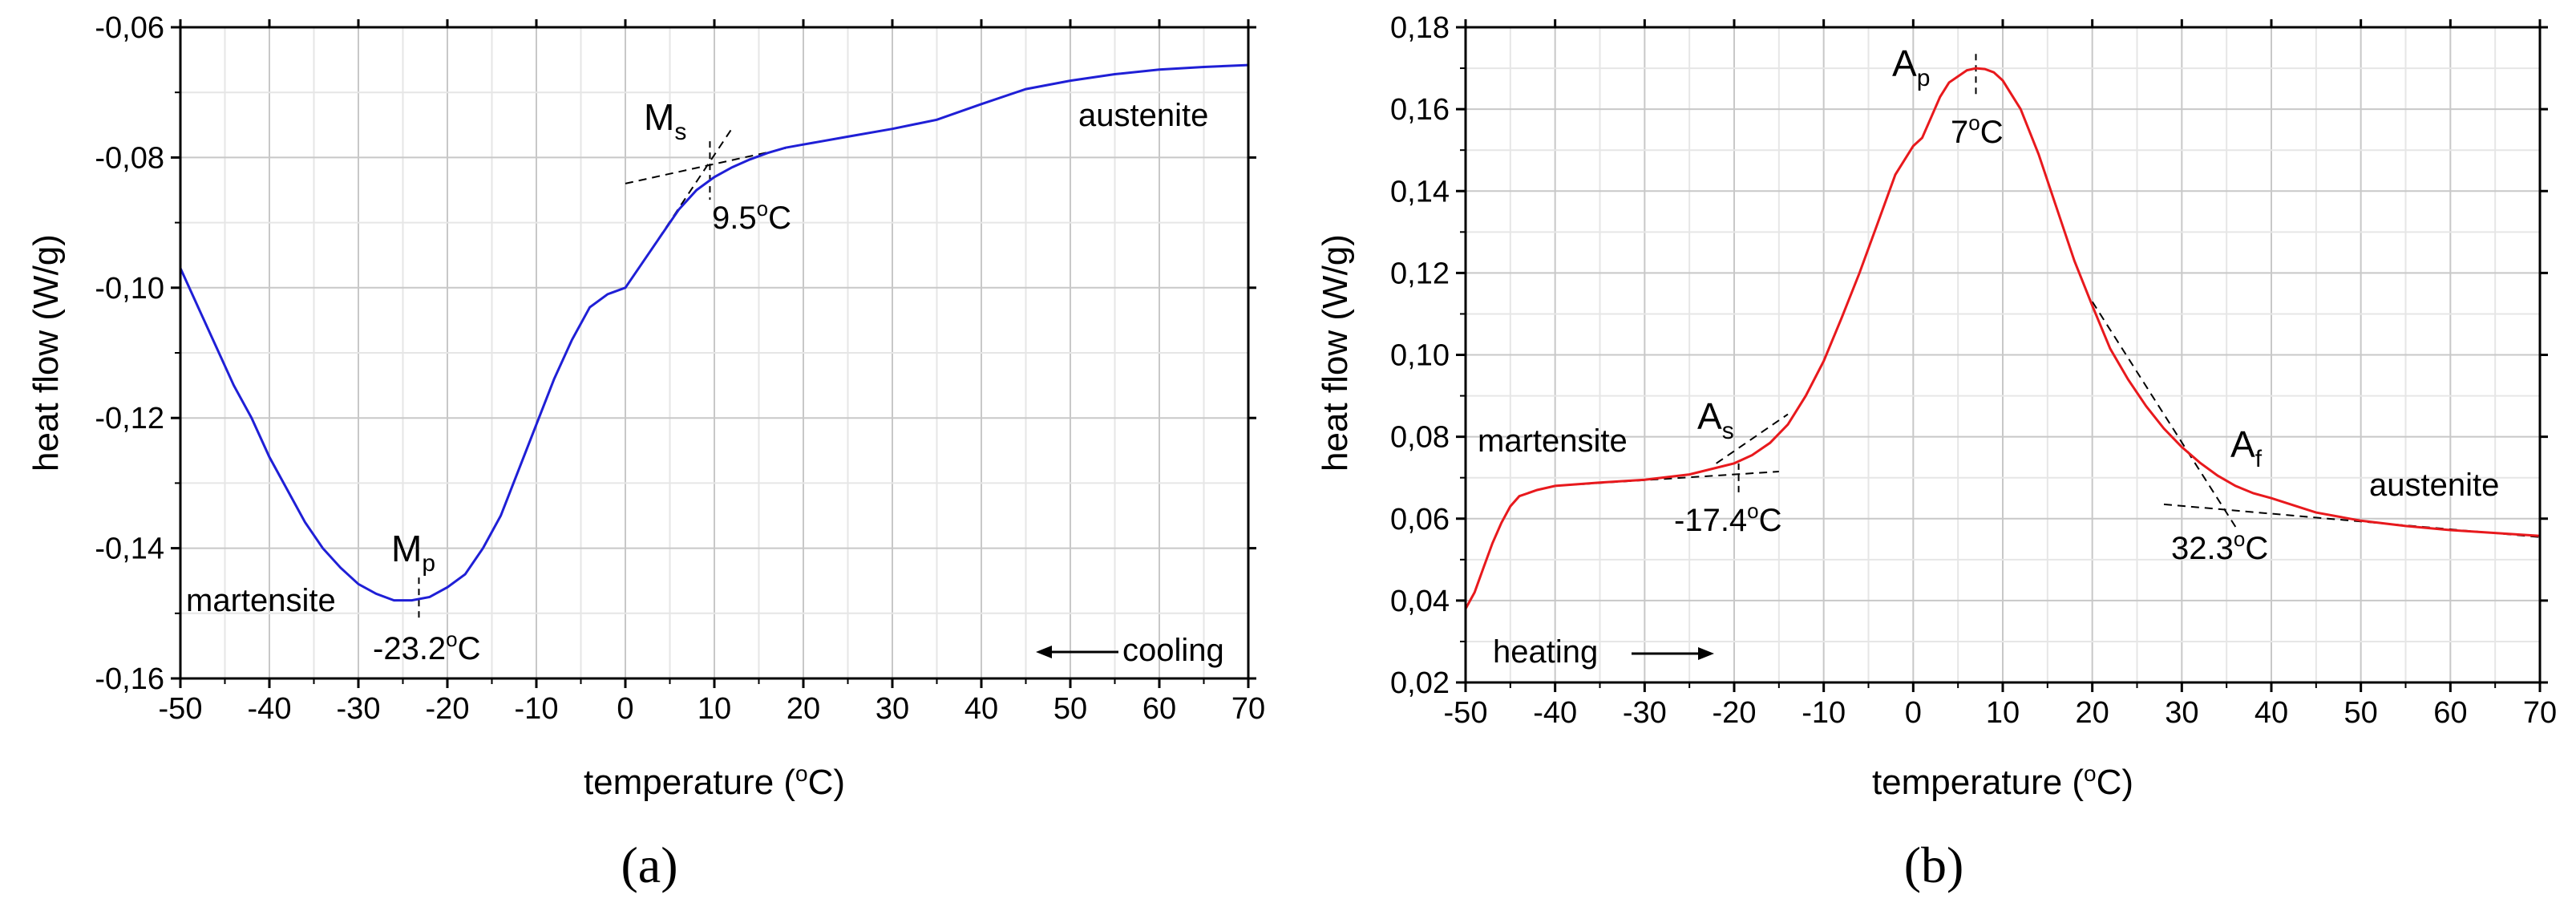 The height and width of the screenshot is (907, 2576). Describe the element at coordinates (46, 353) in the screenshot. I see `panel-a-y-axis-title: heat flow (W/g)` at that location.